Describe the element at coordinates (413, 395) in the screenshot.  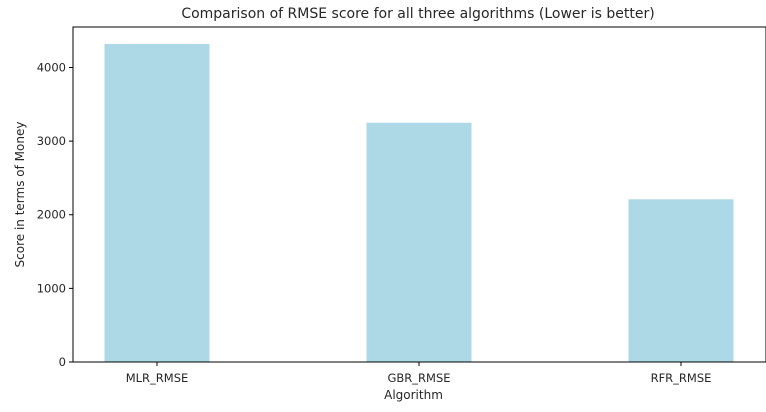
I see `x-axis-label: Algorithm` at that location.